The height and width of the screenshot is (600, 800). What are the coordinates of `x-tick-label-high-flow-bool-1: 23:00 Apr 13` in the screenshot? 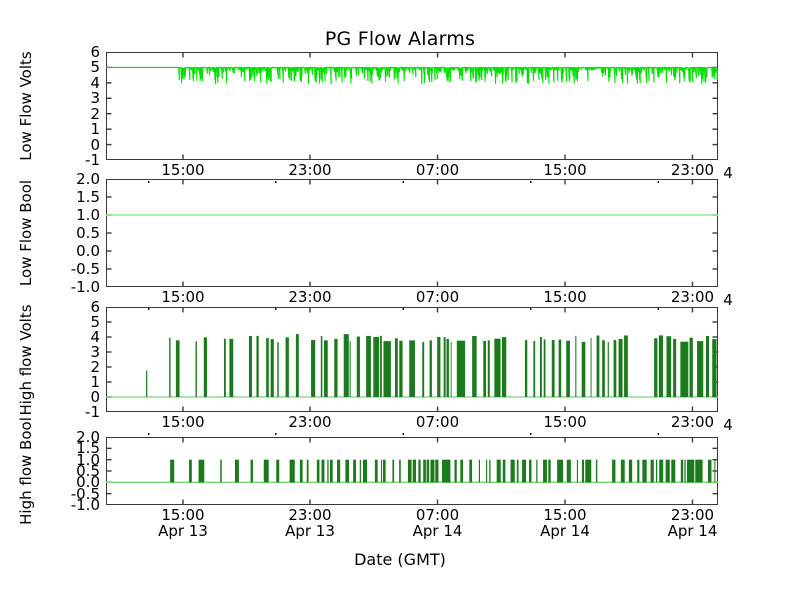 It's located at (310, 523).